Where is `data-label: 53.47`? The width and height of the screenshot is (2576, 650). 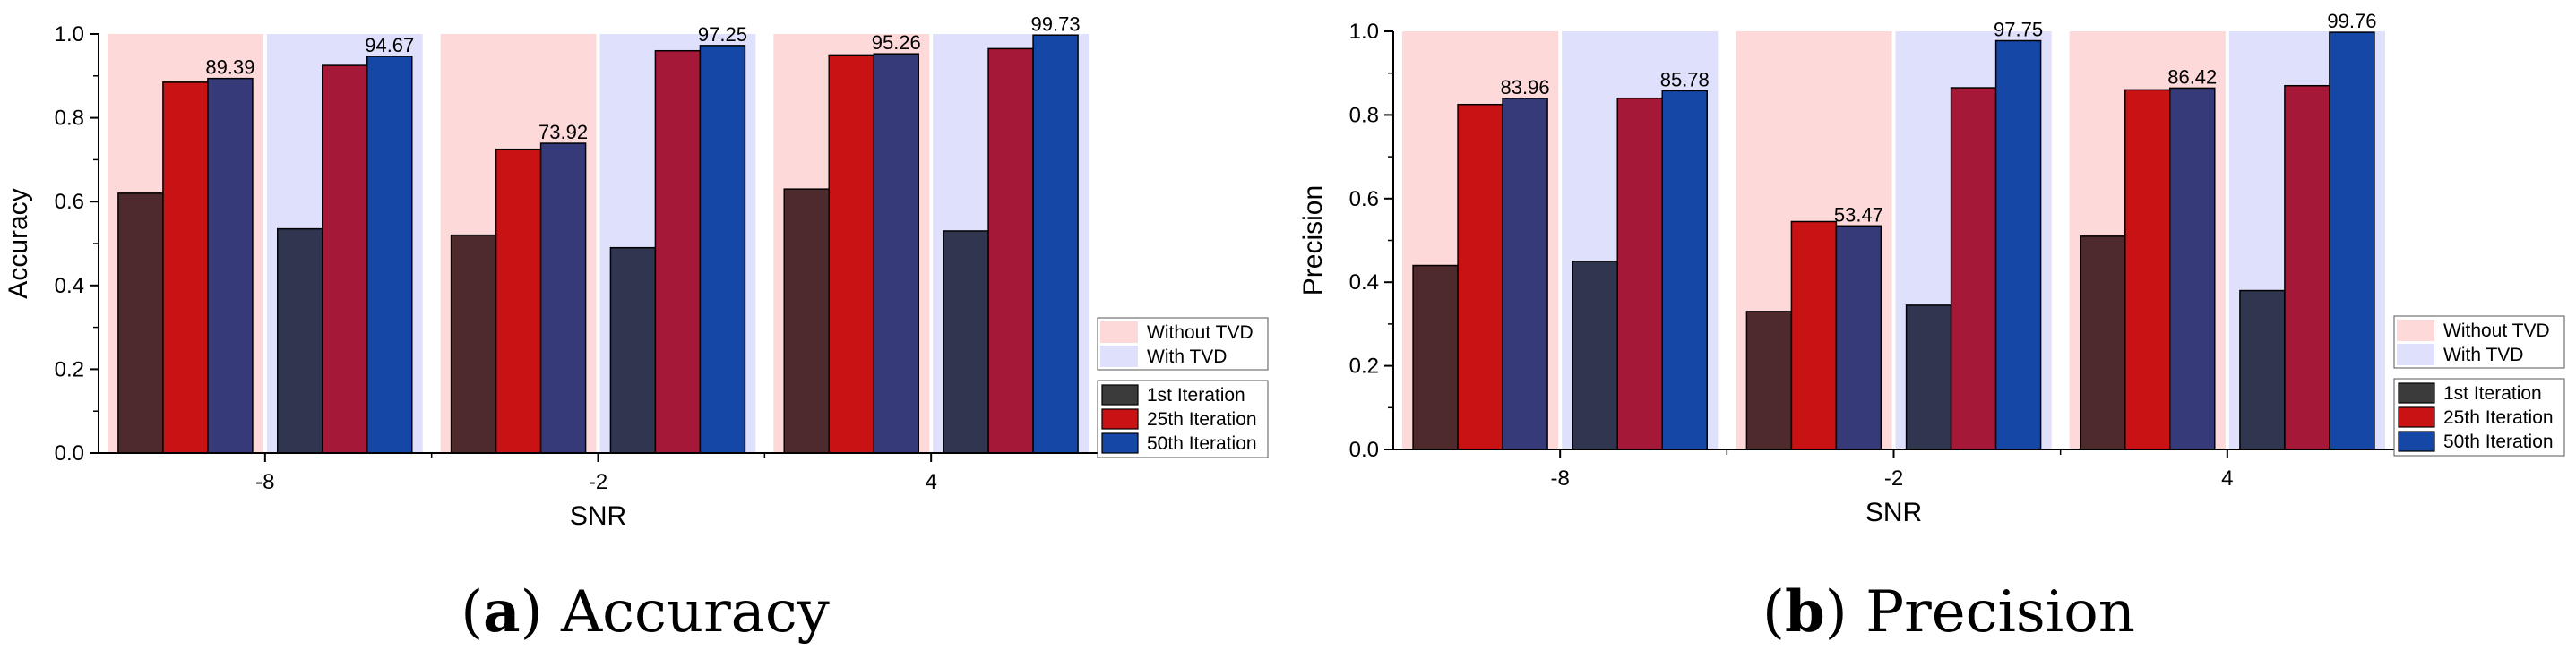
data-label: 53.47 is located at coordinates (1858, 214).